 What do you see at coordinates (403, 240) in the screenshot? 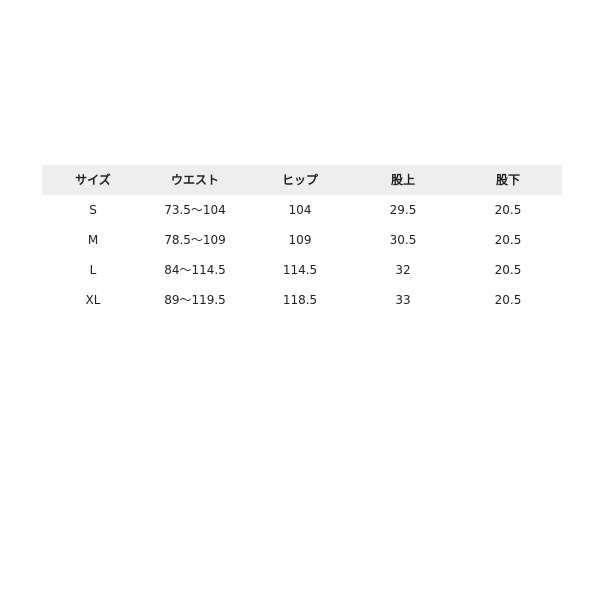
I see `cell: 30.5` at bounding box center [403, 240].